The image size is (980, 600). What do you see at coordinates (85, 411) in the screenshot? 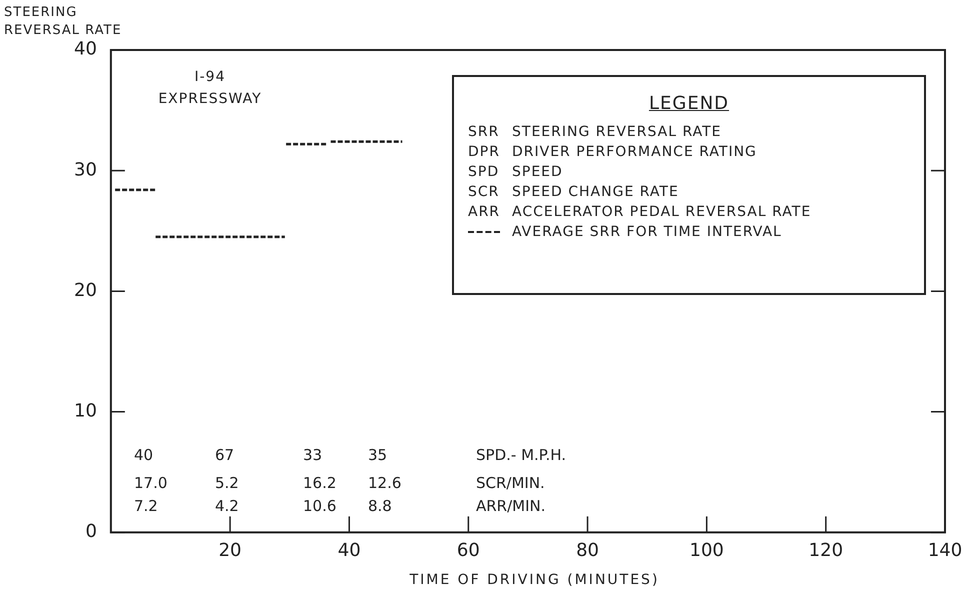
I see `y-tick-label: 10` at bounding box center [85, 411].